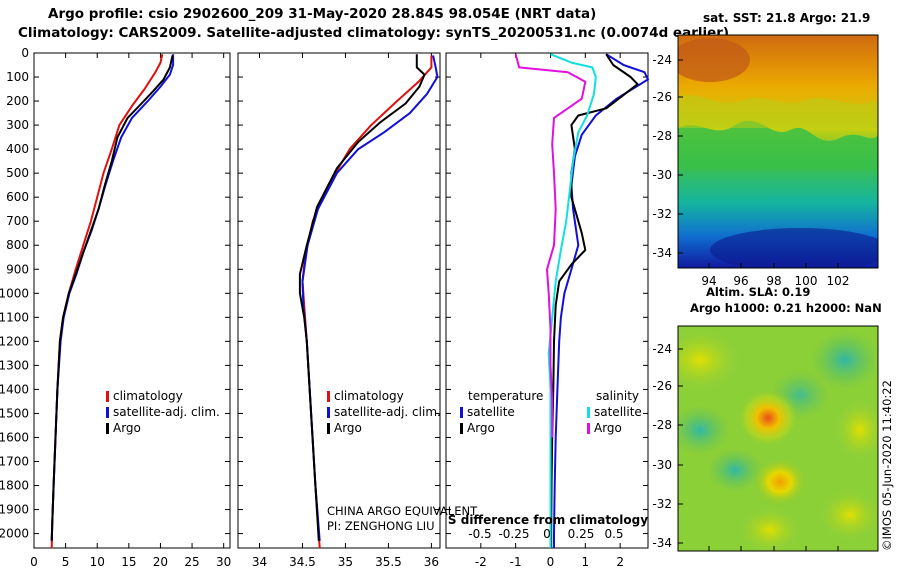 The height and width of the screenshot is (580, 900). Describe the element at coordinates (14, 293) in the screenshot. I see `depth-tick-label: 1000` at that location.